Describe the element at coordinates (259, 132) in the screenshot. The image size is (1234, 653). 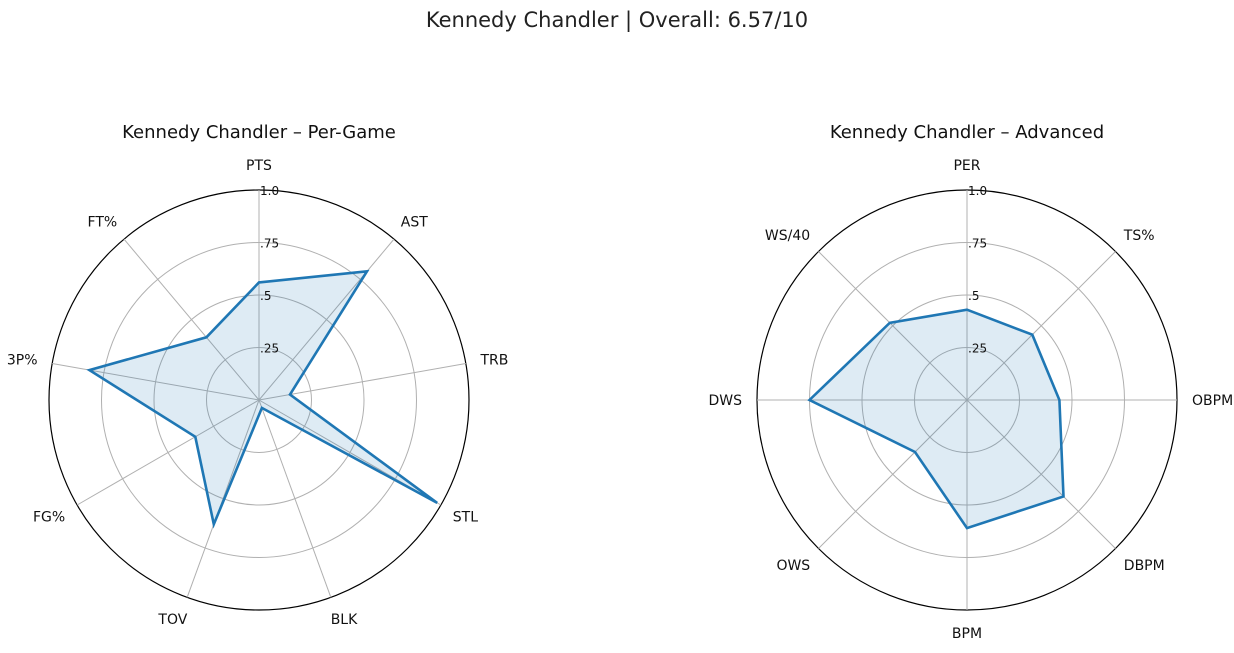
I see `chart-title: Kennedy Chandler – Per-Game` at that location.